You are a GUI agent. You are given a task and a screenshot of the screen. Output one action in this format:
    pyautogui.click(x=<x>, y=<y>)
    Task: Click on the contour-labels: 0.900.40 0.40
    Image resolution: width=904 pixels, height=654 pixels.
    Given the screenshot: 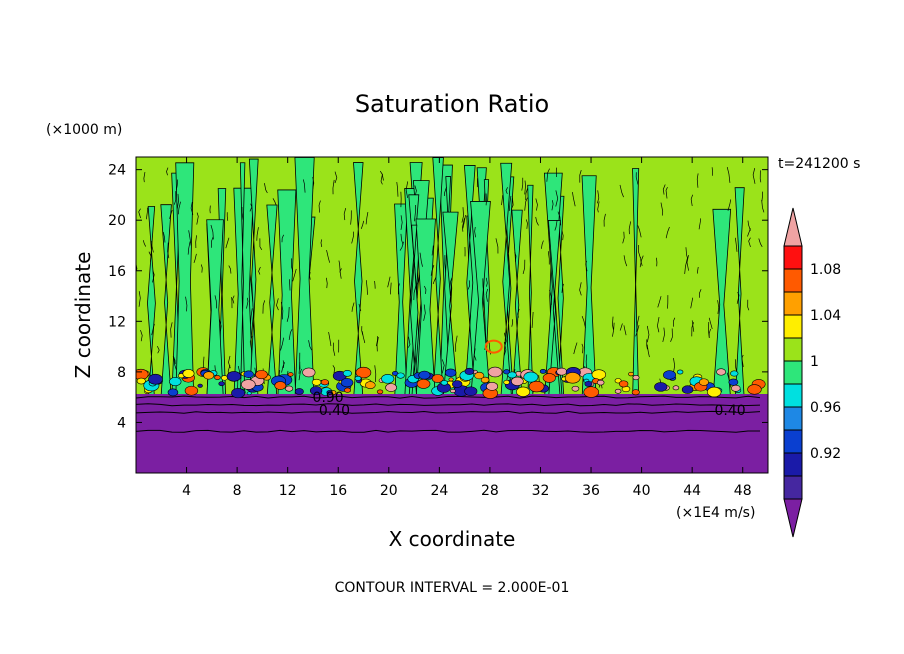 What is the action you would take?
    pyautogui.click(x=529, y=404)
    